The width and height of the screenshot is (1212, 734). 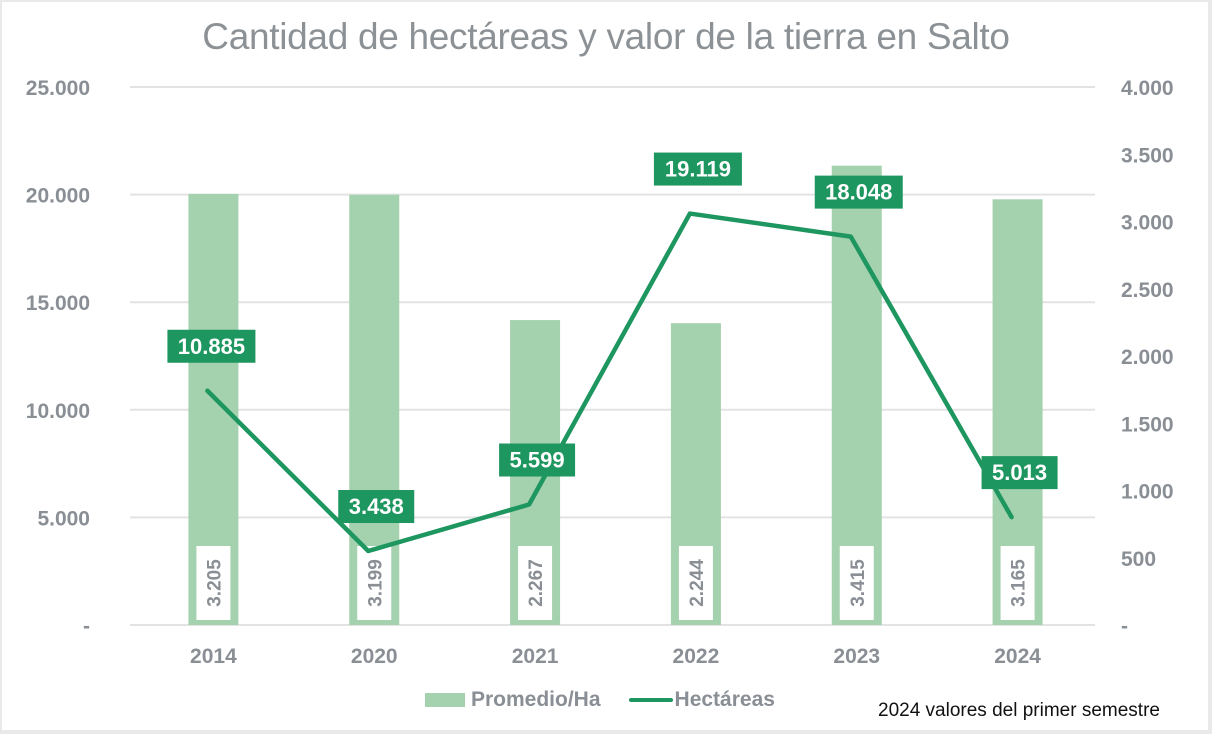 What do you see at coordinates (213, 656) in the screenshot?
I see `category-label: 2014` at bounding box center [213, 656].